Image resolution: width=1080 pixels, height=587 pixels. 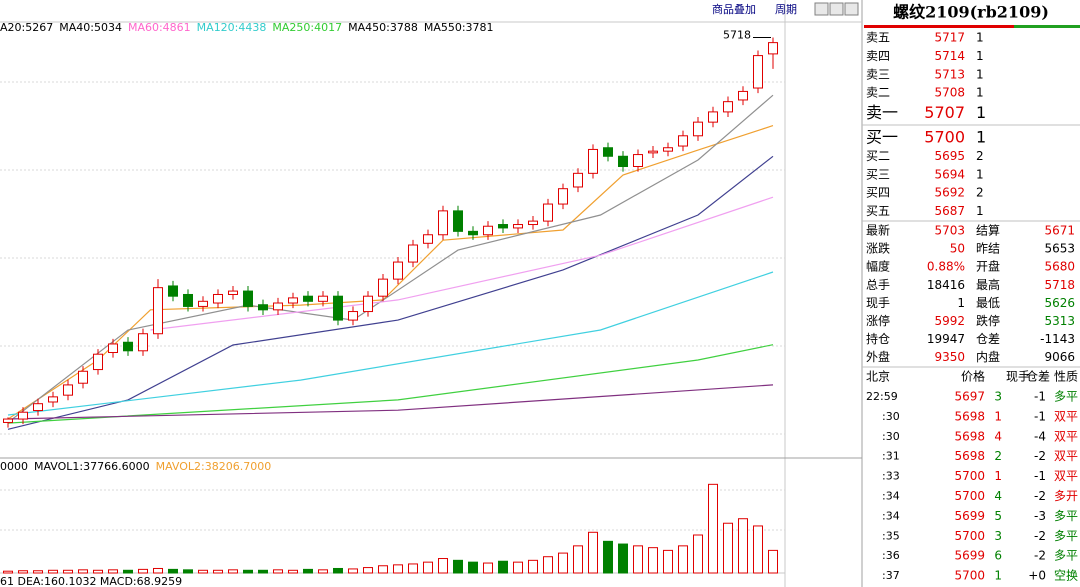 I want to click on book-price: 5694, so click(x=949, y=174).